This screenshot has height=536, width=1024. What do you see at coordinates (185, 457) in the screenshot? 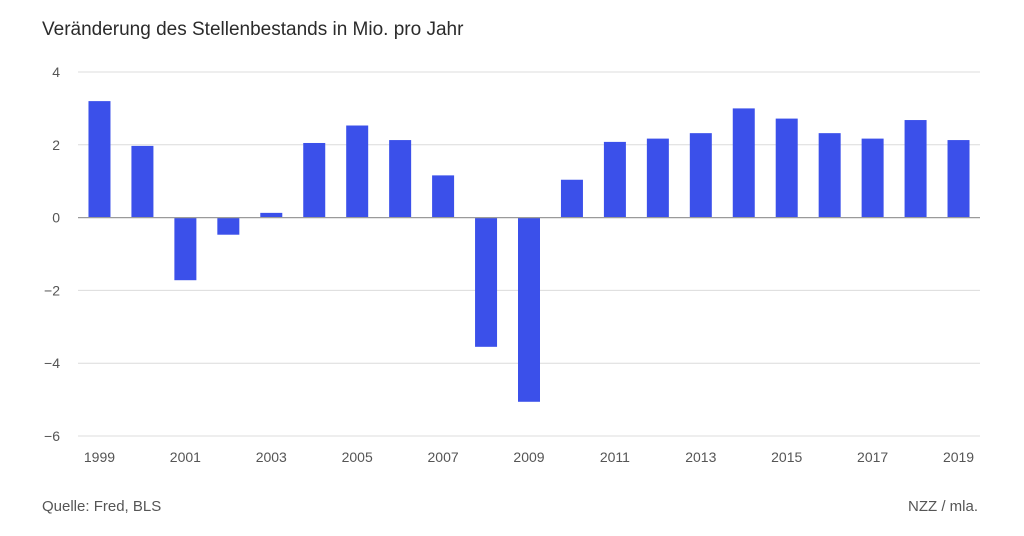
I see `x-tick-label: 2001` at bounding box center [185, 457].